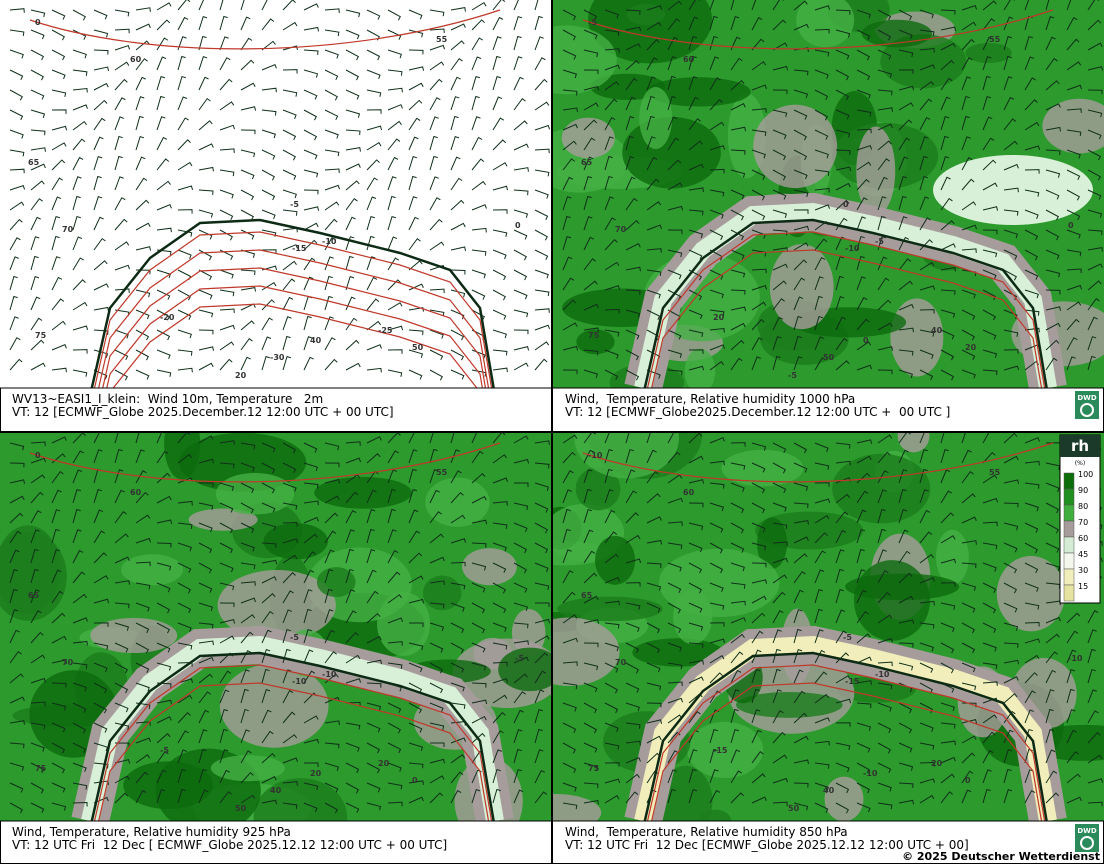 The height and width of the screenshot is (864, 1104). Describe the element at coordinates (847, 637) in the screenshot. I see `map-label: -5` at that location.